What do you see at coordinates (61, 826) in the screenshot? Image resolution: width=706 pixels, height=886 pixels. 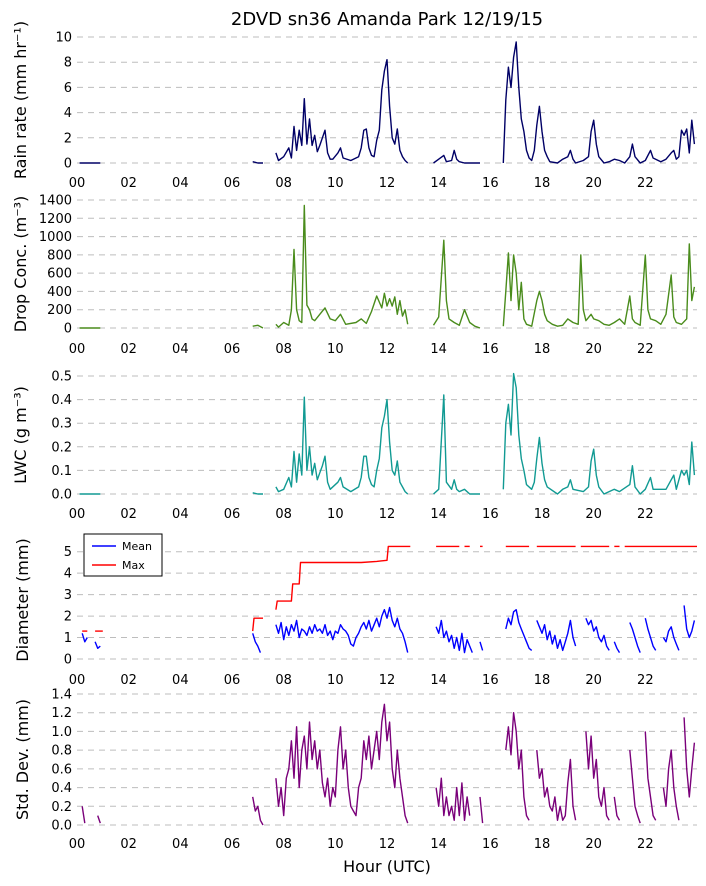 I see `y-tick-label: 0.0` at bounding box center [61, 826].